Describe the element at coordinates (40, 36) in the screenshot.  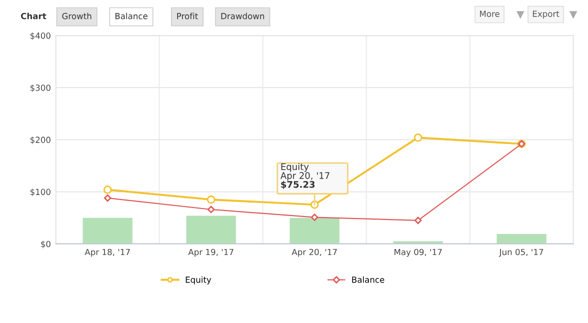
I see `y-tick-label: $400` at that location.